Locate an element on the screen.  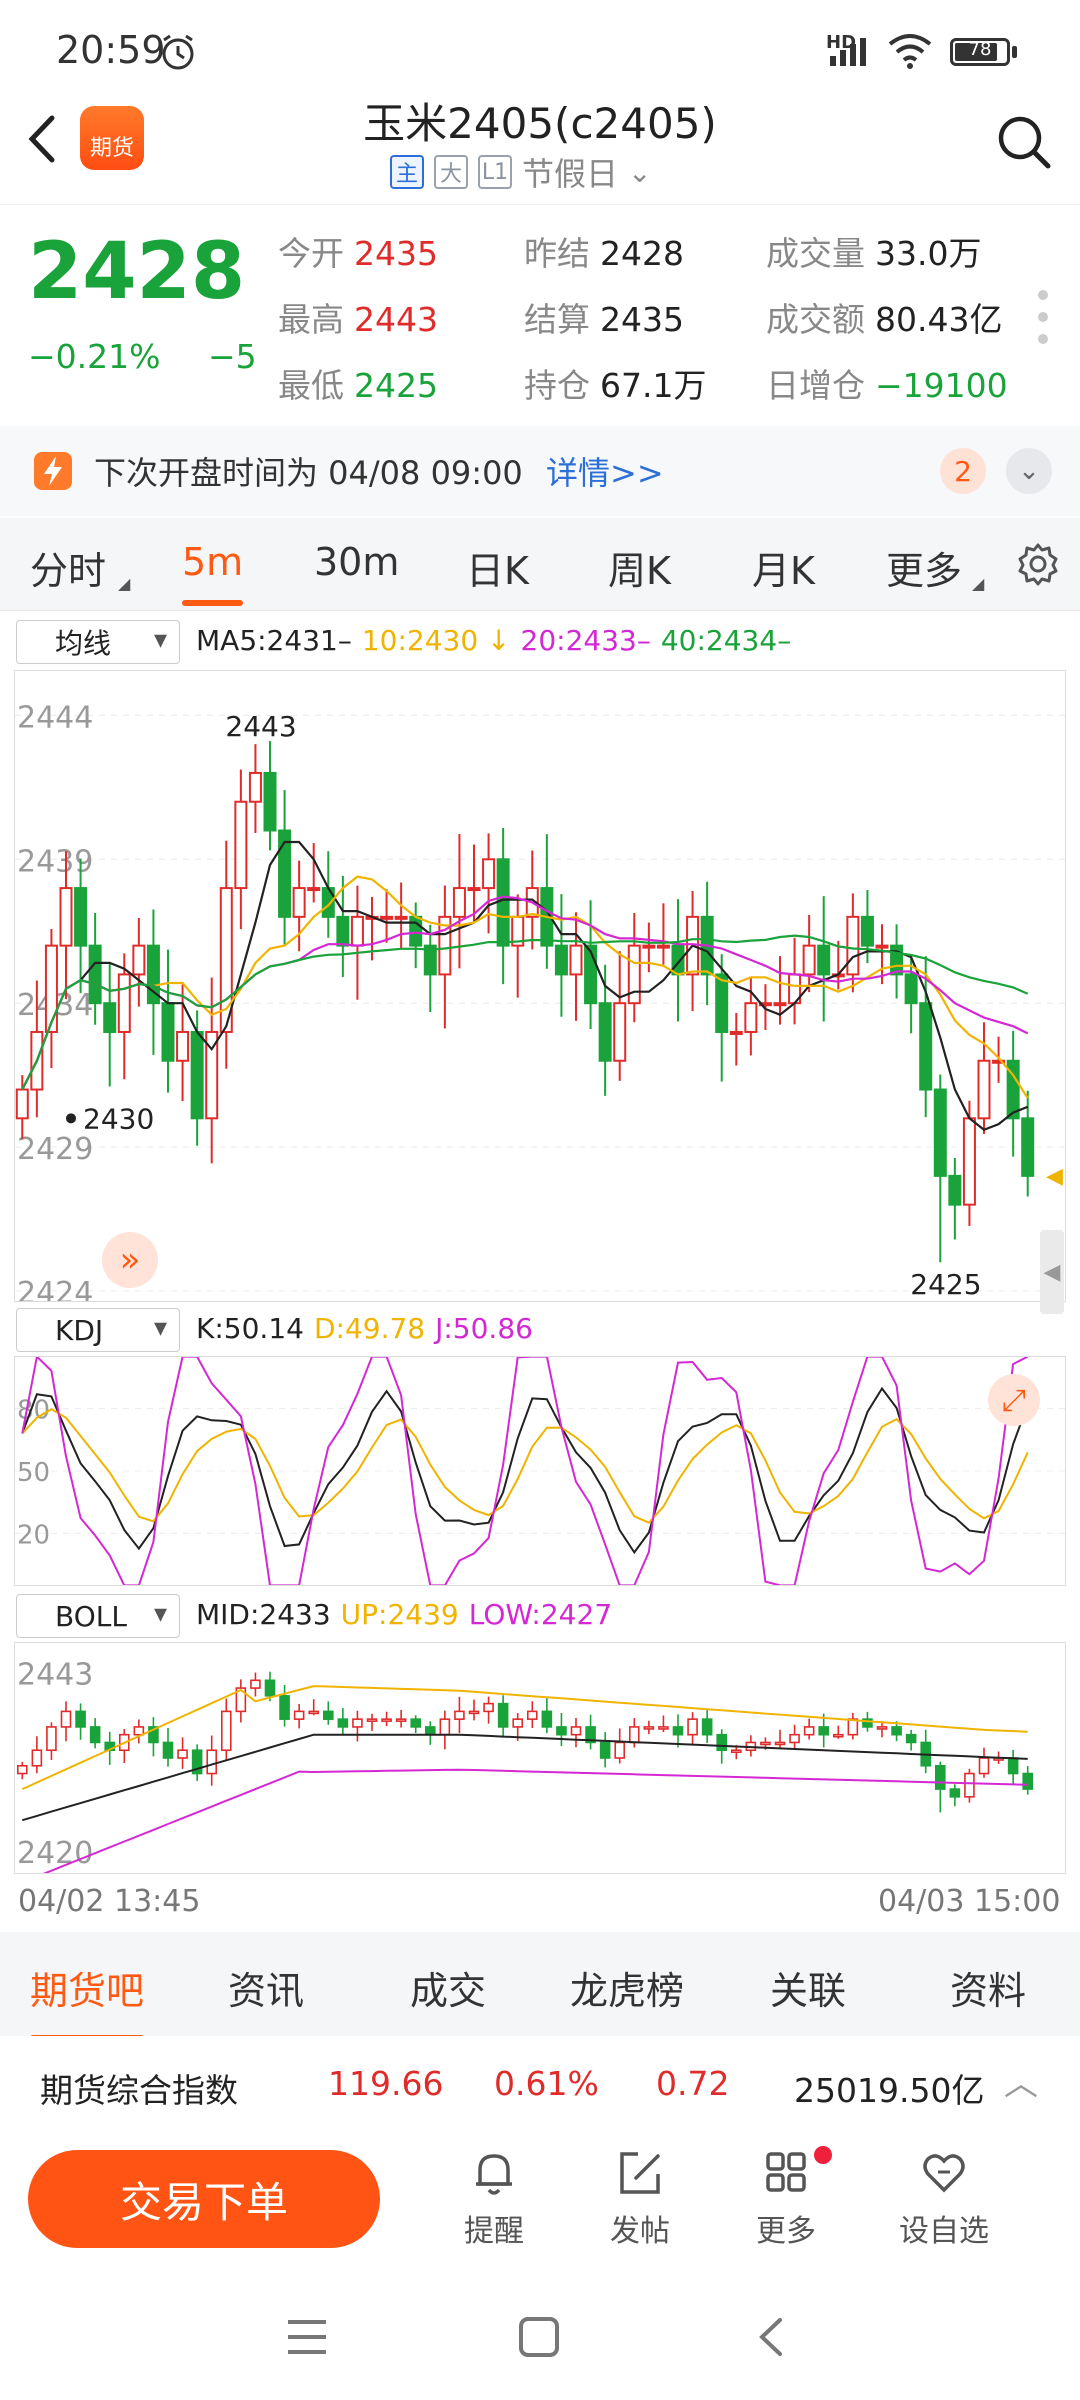
boll-plot: 2443 2420 is located at coordinates (540, 1763).